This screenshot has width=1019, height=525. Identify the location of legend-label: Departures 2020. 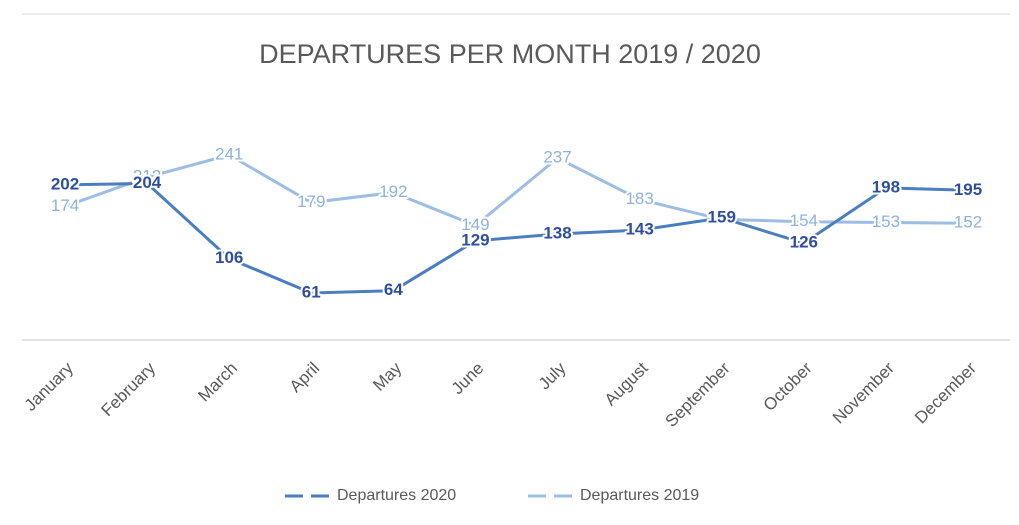
(396, 495).